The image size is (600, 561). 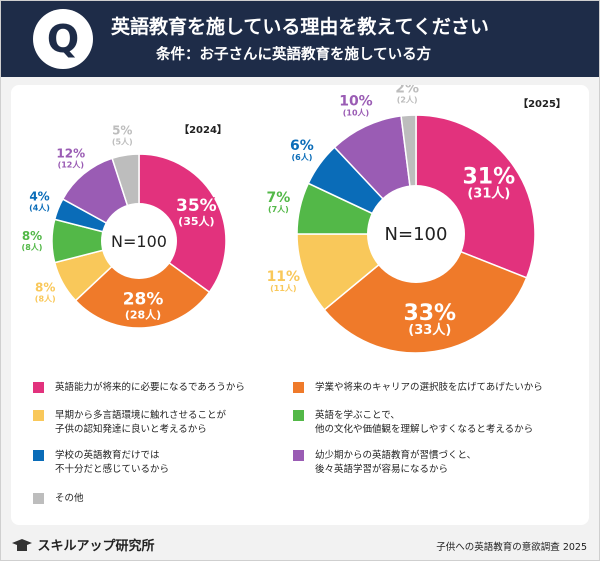 I want to click on brand-logo: スキルアップ研究所, so click(x=83, y=544).